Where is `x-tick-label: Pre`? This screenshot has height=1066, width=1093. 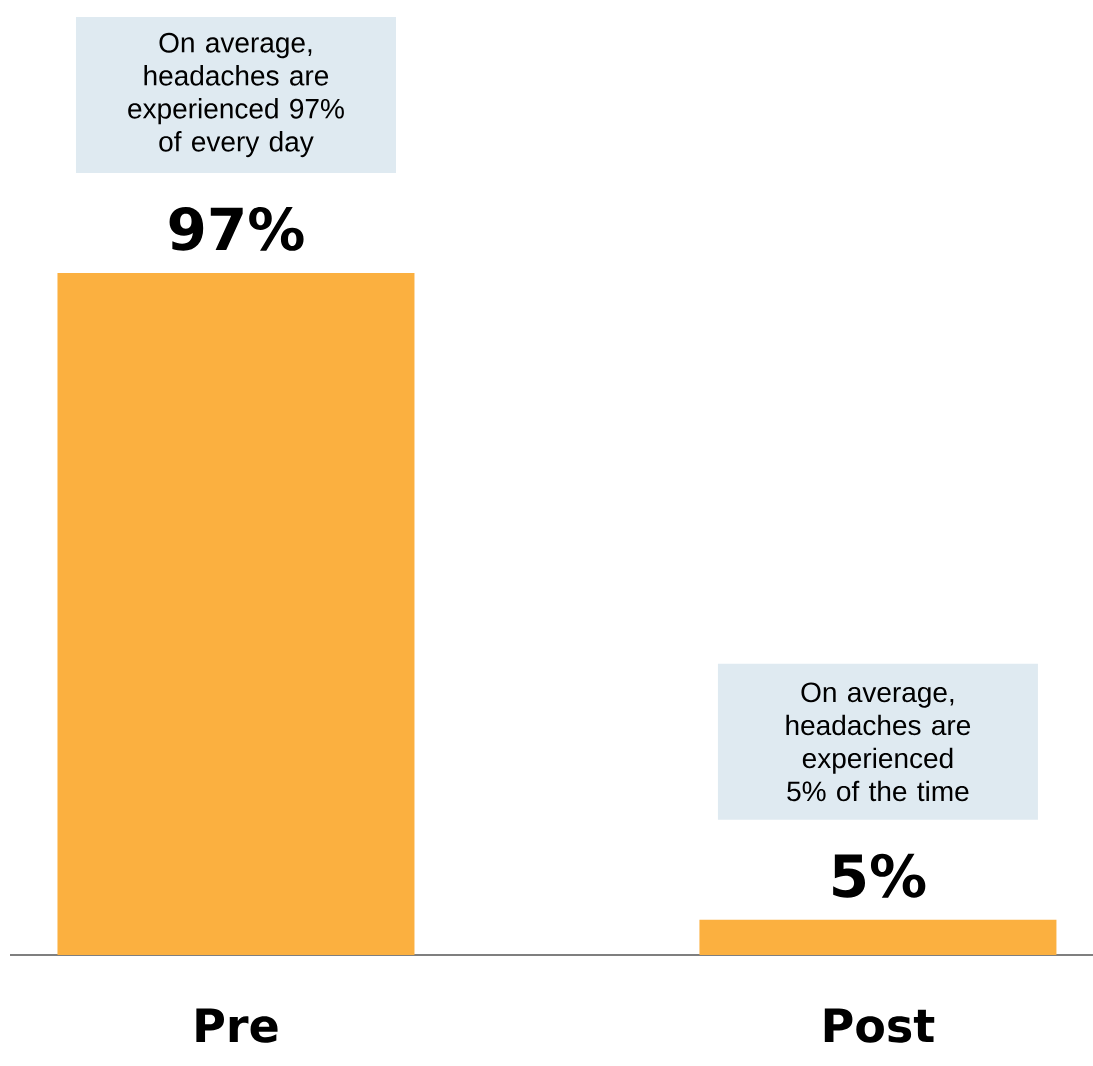 x-tick-label: Pre is located at coordinates (237, 1025).